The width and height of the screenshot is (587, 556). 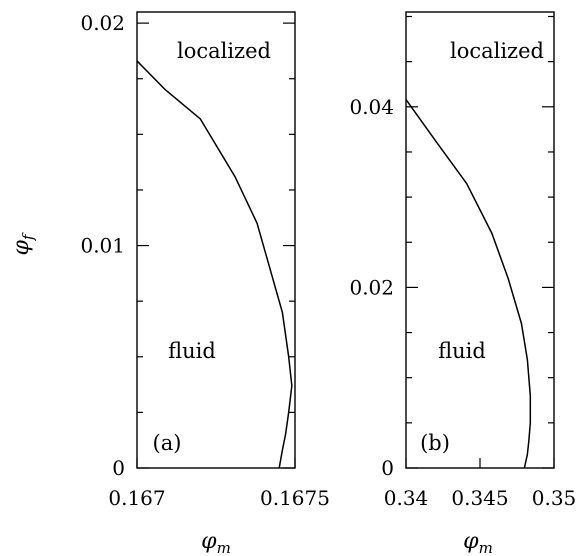 I want to click on x-tick-label: 0.35, so click(x=554, y=498).